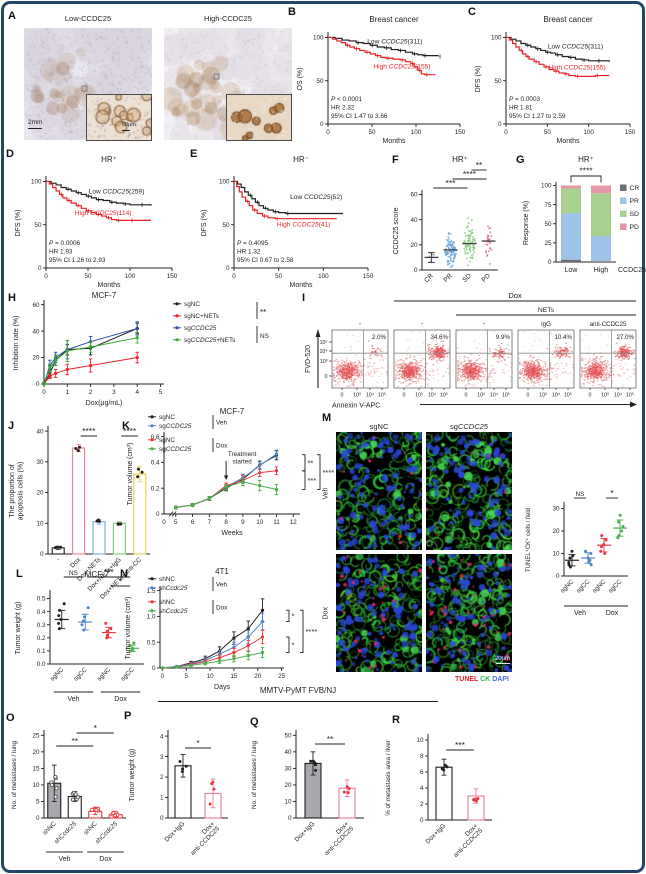 The image size is (646, 874). I want to click on scalebar-20um-label: 20μm, so click(502, 659).